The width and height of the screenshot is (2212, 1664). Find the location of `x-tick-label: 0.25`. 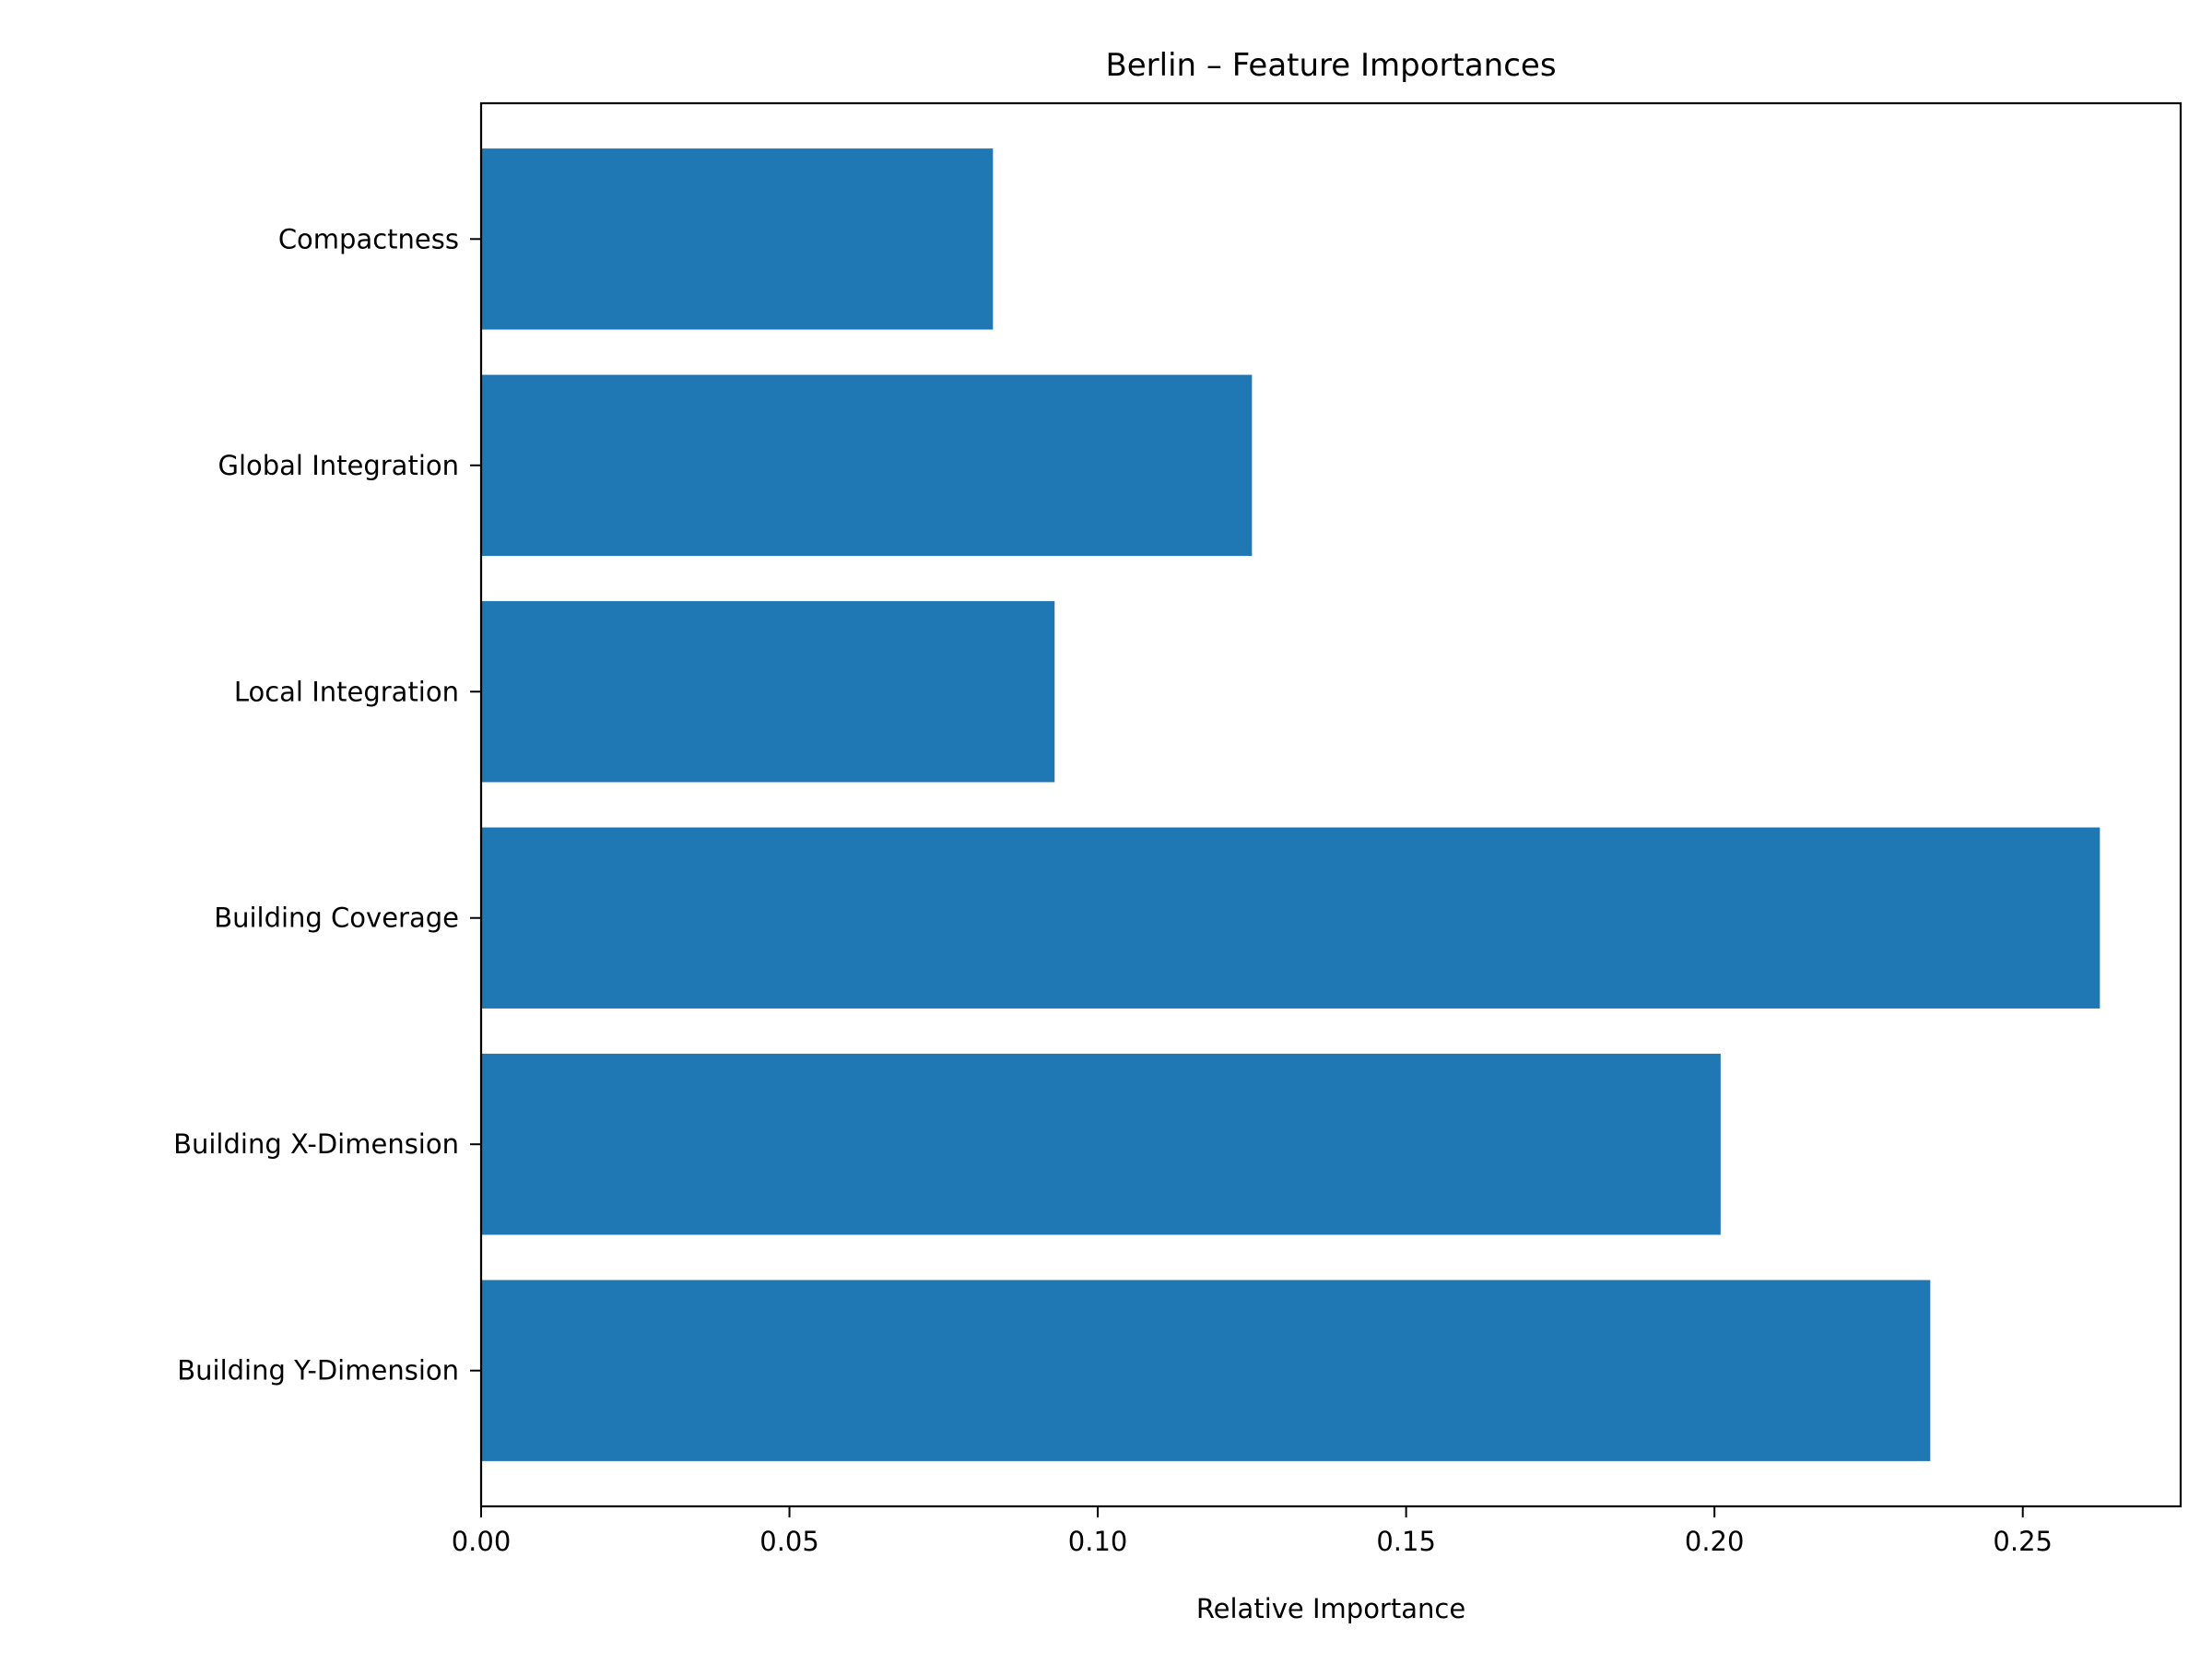

x-tick-label: 0.25 is located at coordinates (2023, 1541).